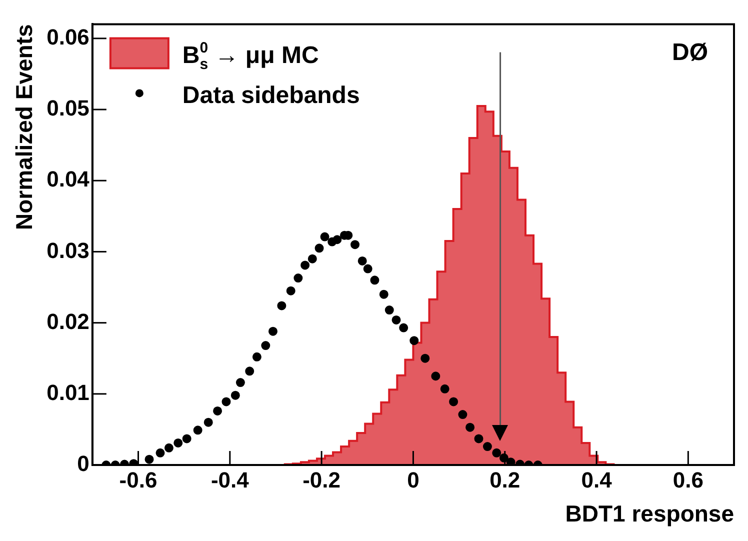  I want to click on x-tick-label: 0.4, so click(597, 479).